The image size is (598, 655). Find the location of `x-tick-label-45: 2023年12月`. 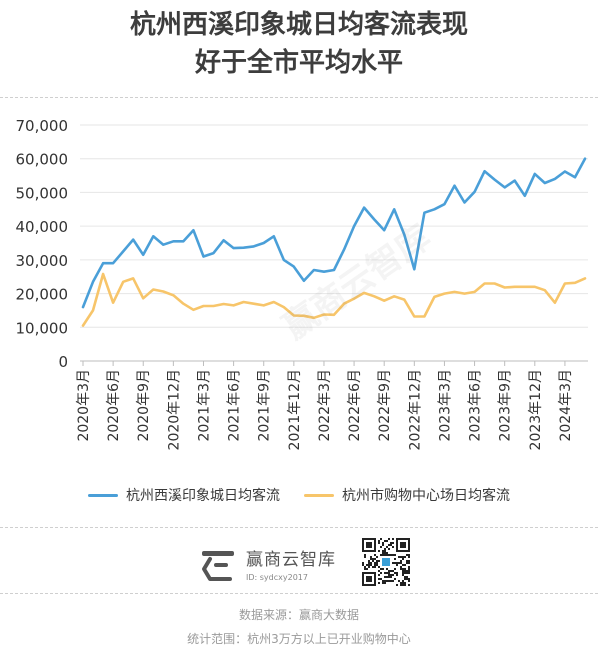

x-tick-label-45: 2023年12月 is located at coordinates (536, 409).